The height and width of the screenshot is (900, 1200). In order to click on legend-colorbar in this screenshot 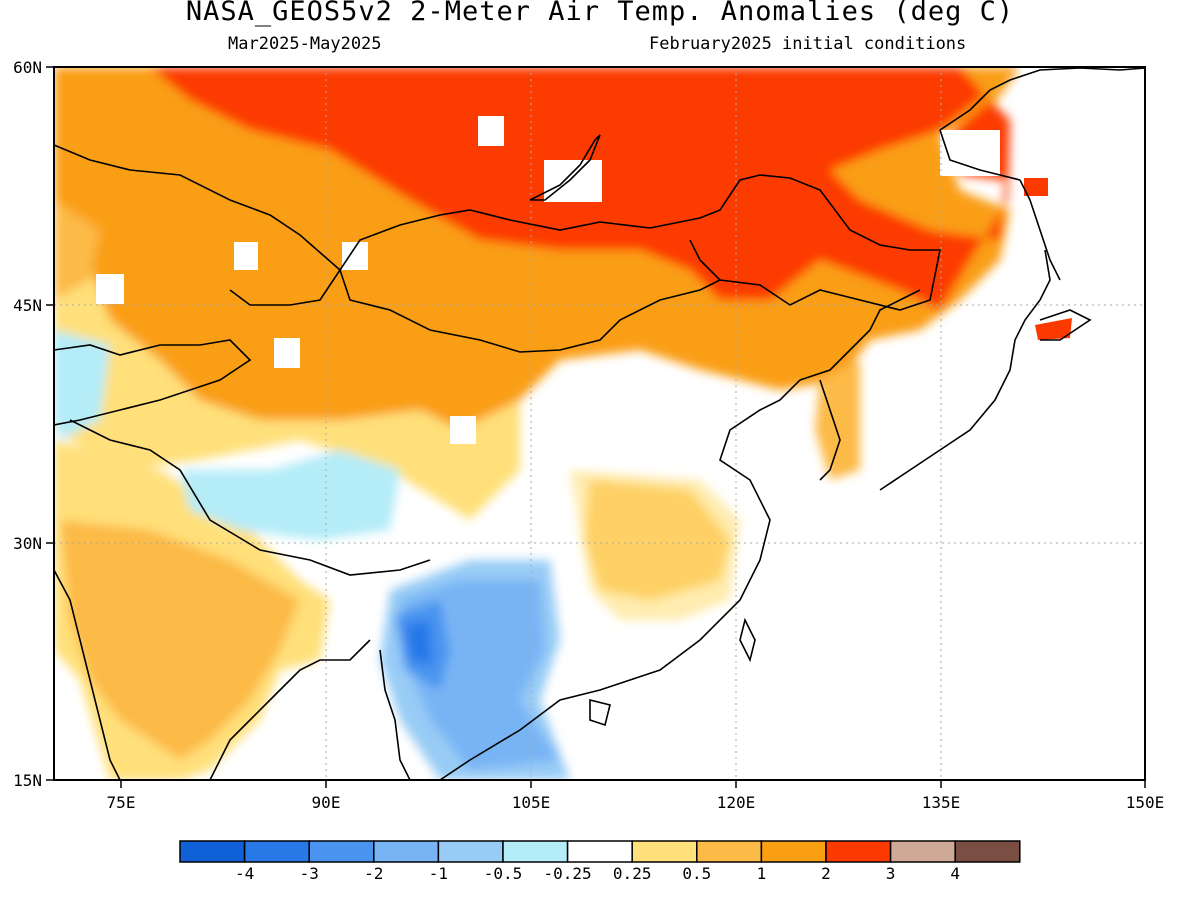, I will do `click(600, 851)`.